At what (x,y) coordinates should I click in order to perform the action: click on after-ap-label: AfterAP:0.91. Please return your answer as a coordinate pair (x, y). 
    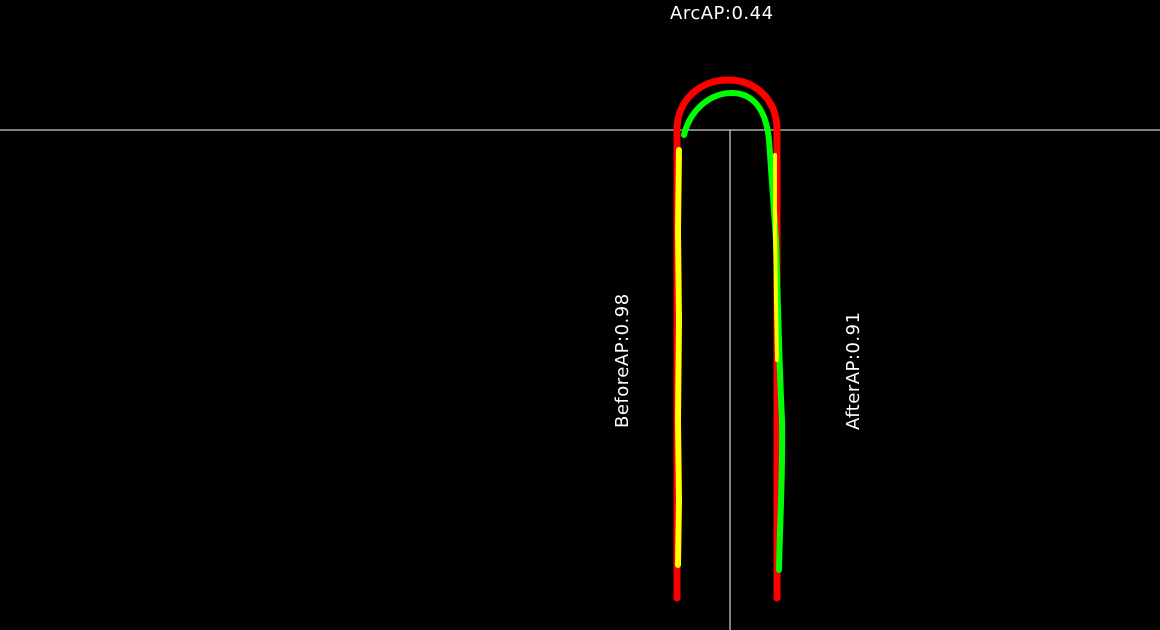
    Looking at the image, I should click on (853, 370).